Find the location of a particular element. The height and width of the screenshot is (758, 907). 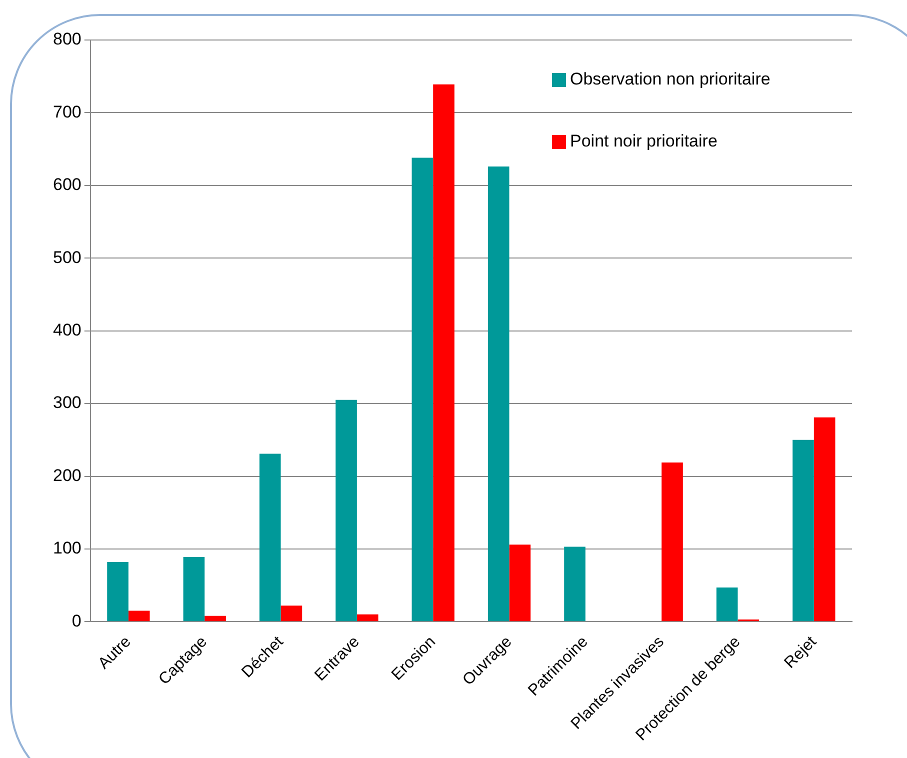

y-tick-label: 400 is located at coordinates (67, 330).